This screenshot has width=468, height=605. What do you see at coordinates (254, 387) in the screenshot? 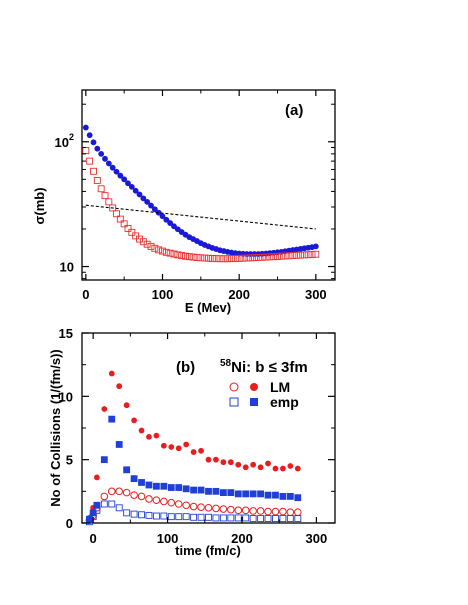
I see `legend-lm-filled-marker` at bounding box center [254, 387].